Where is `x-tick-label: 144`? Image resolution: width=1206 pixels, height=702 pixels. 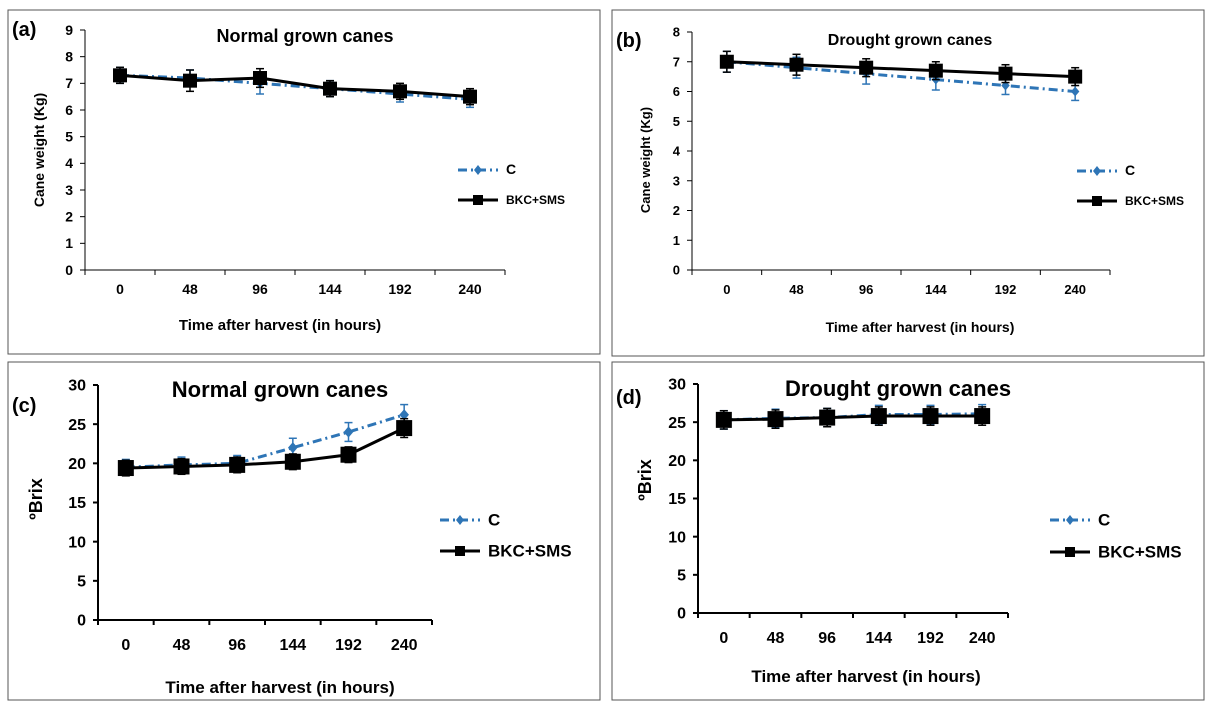 x-tick-label: 144 is located at coordinates (292, 645).